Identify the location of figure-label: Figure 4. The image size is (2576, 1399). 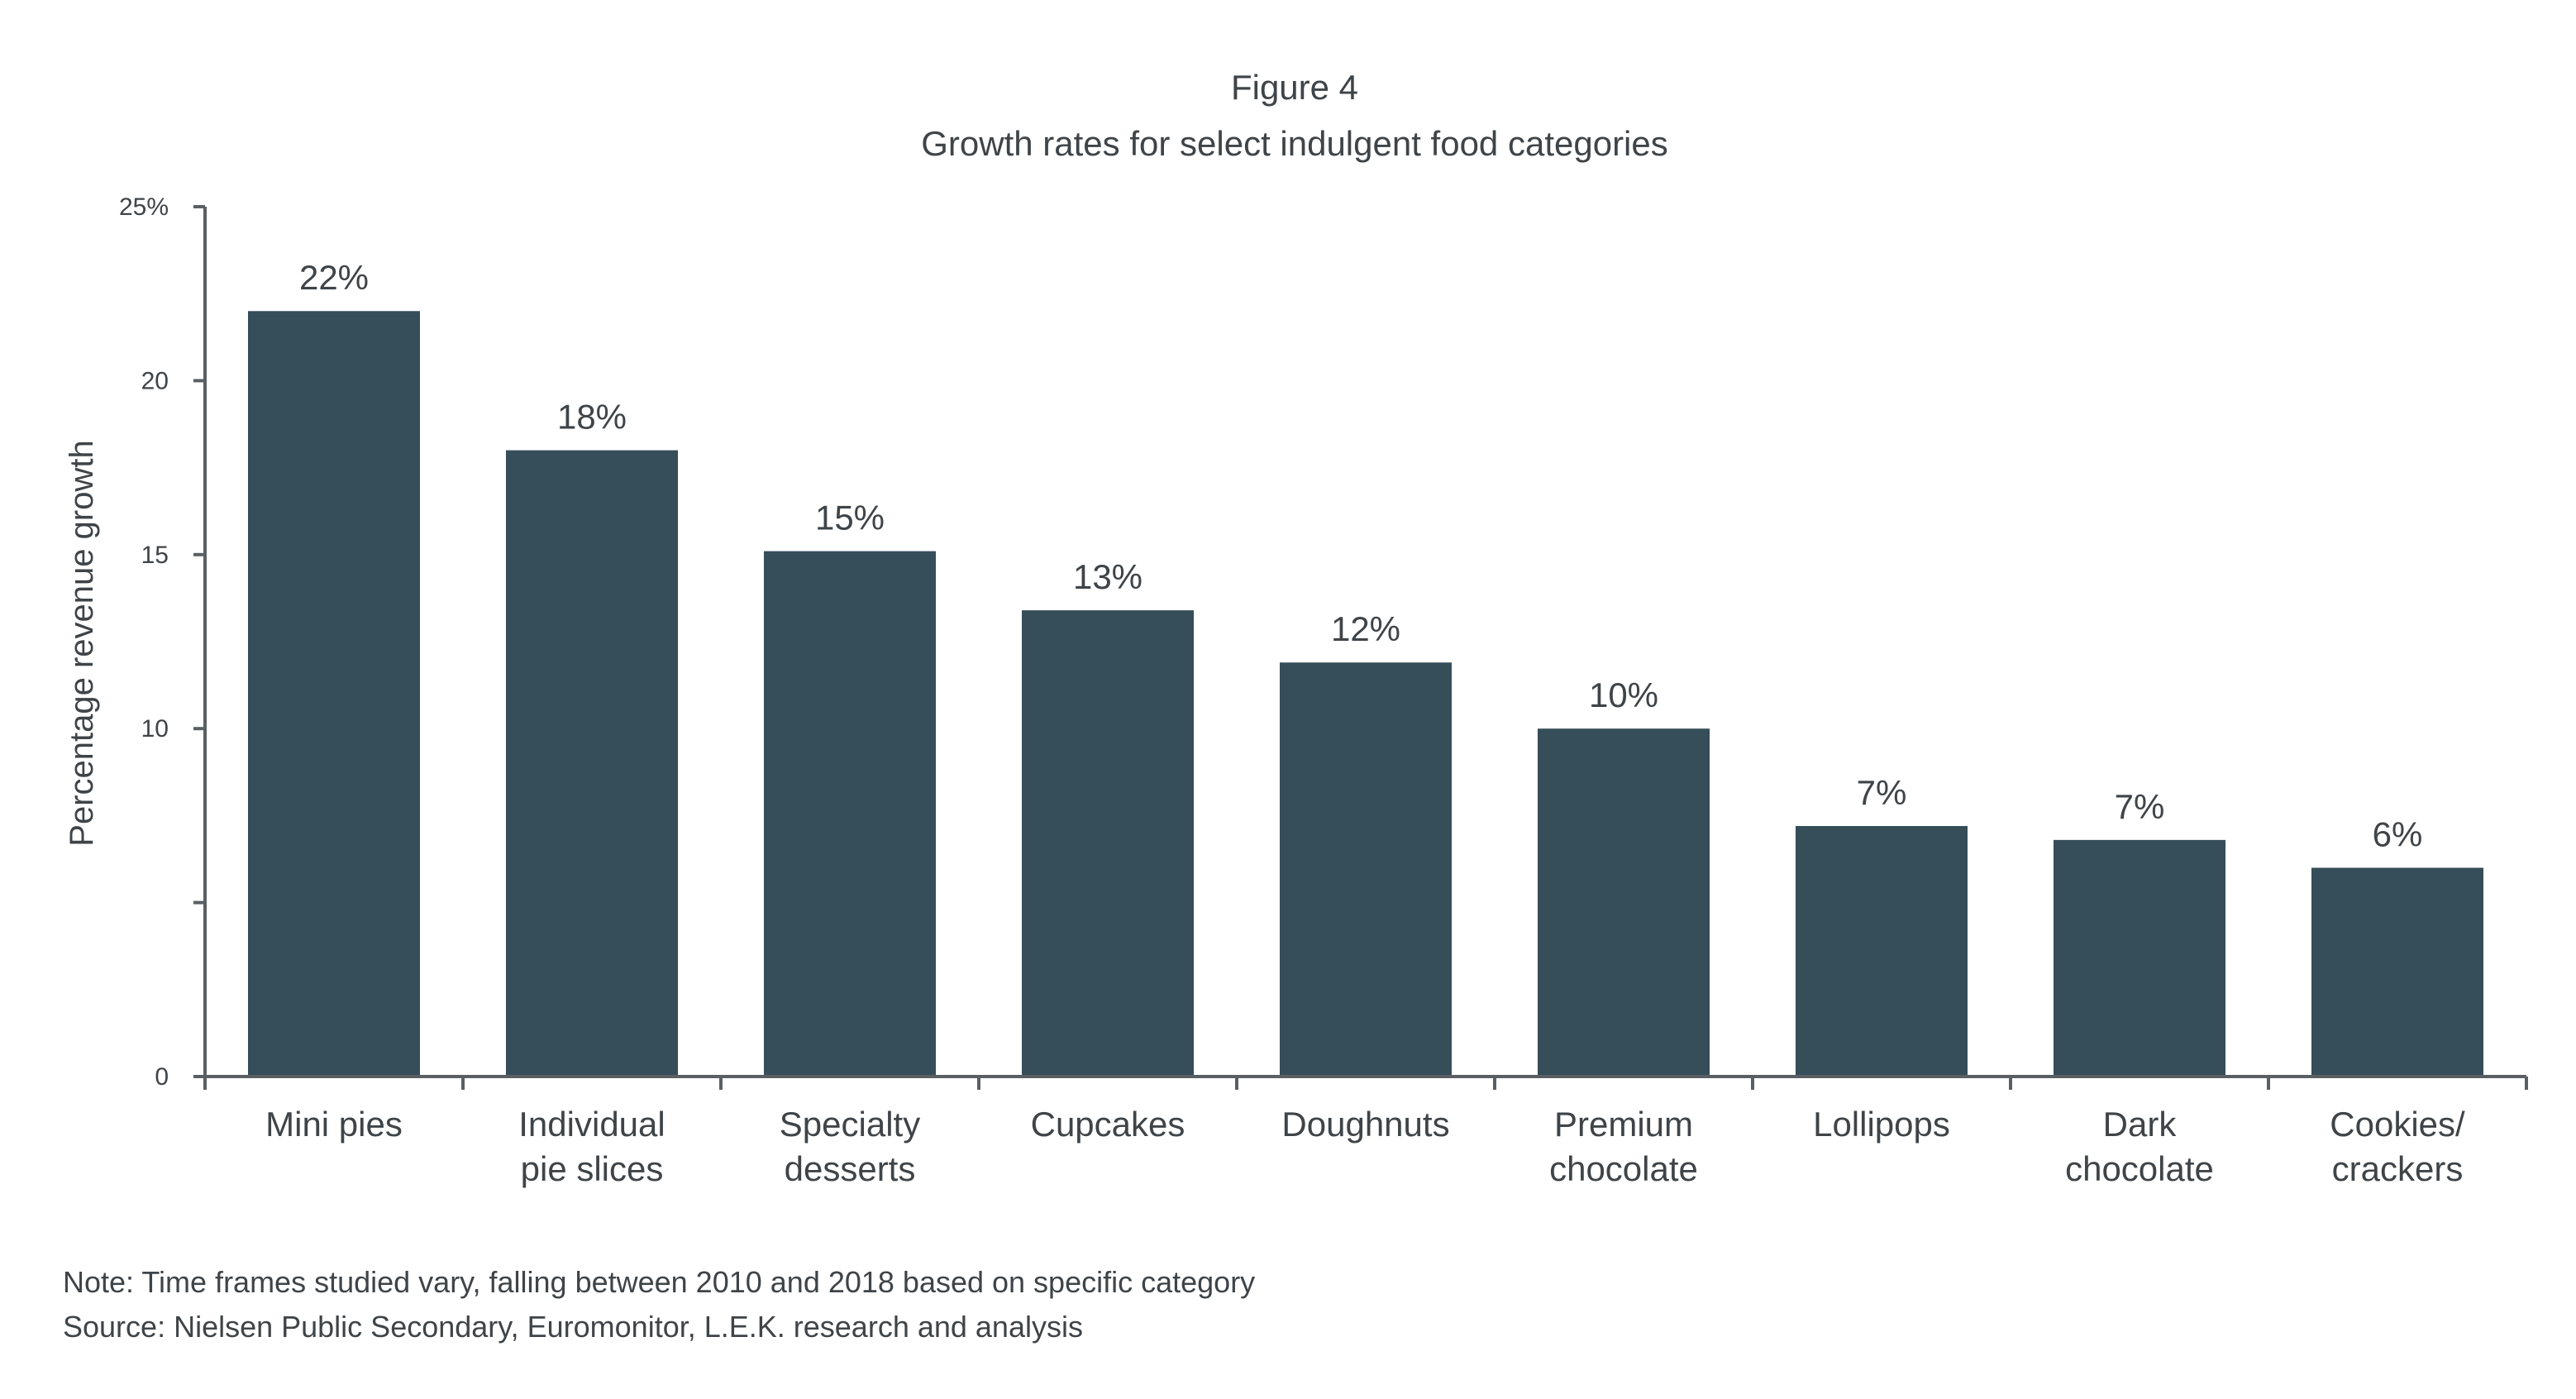
(1294, 88).